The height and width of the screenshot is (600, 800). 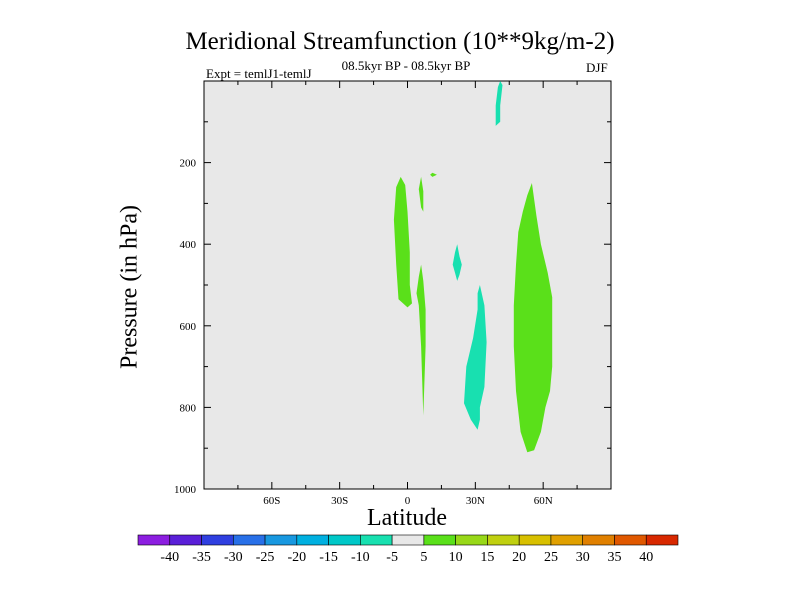 I want to click on colorbar-label-0: -40, so click(x=169, y=557).